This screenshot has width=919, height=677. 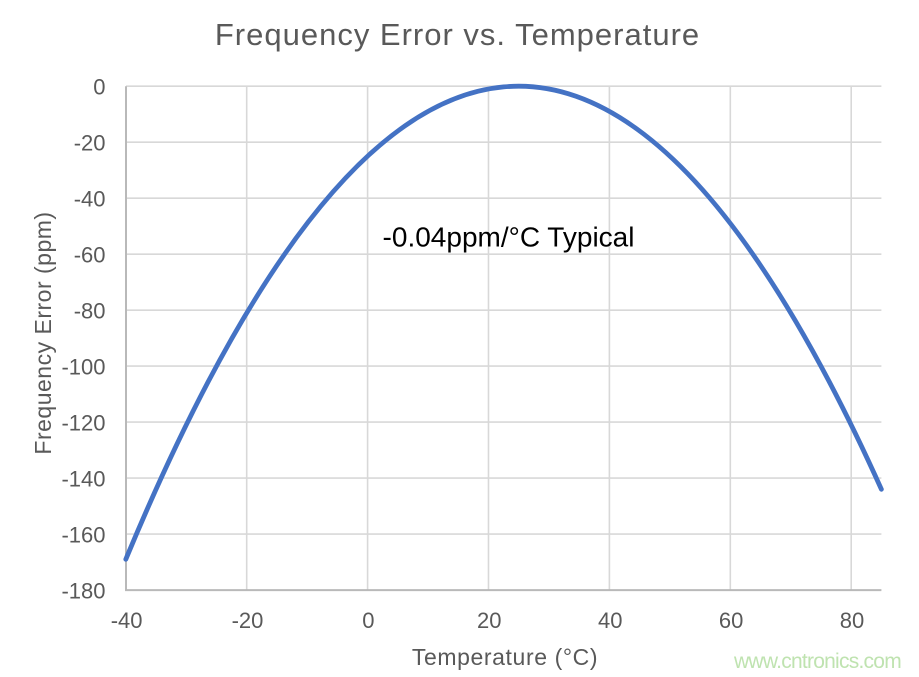 What do you see at coordinates (83, 367) in the screenshot?
I see `svg-text: -100` at bounding box center [83, 367].